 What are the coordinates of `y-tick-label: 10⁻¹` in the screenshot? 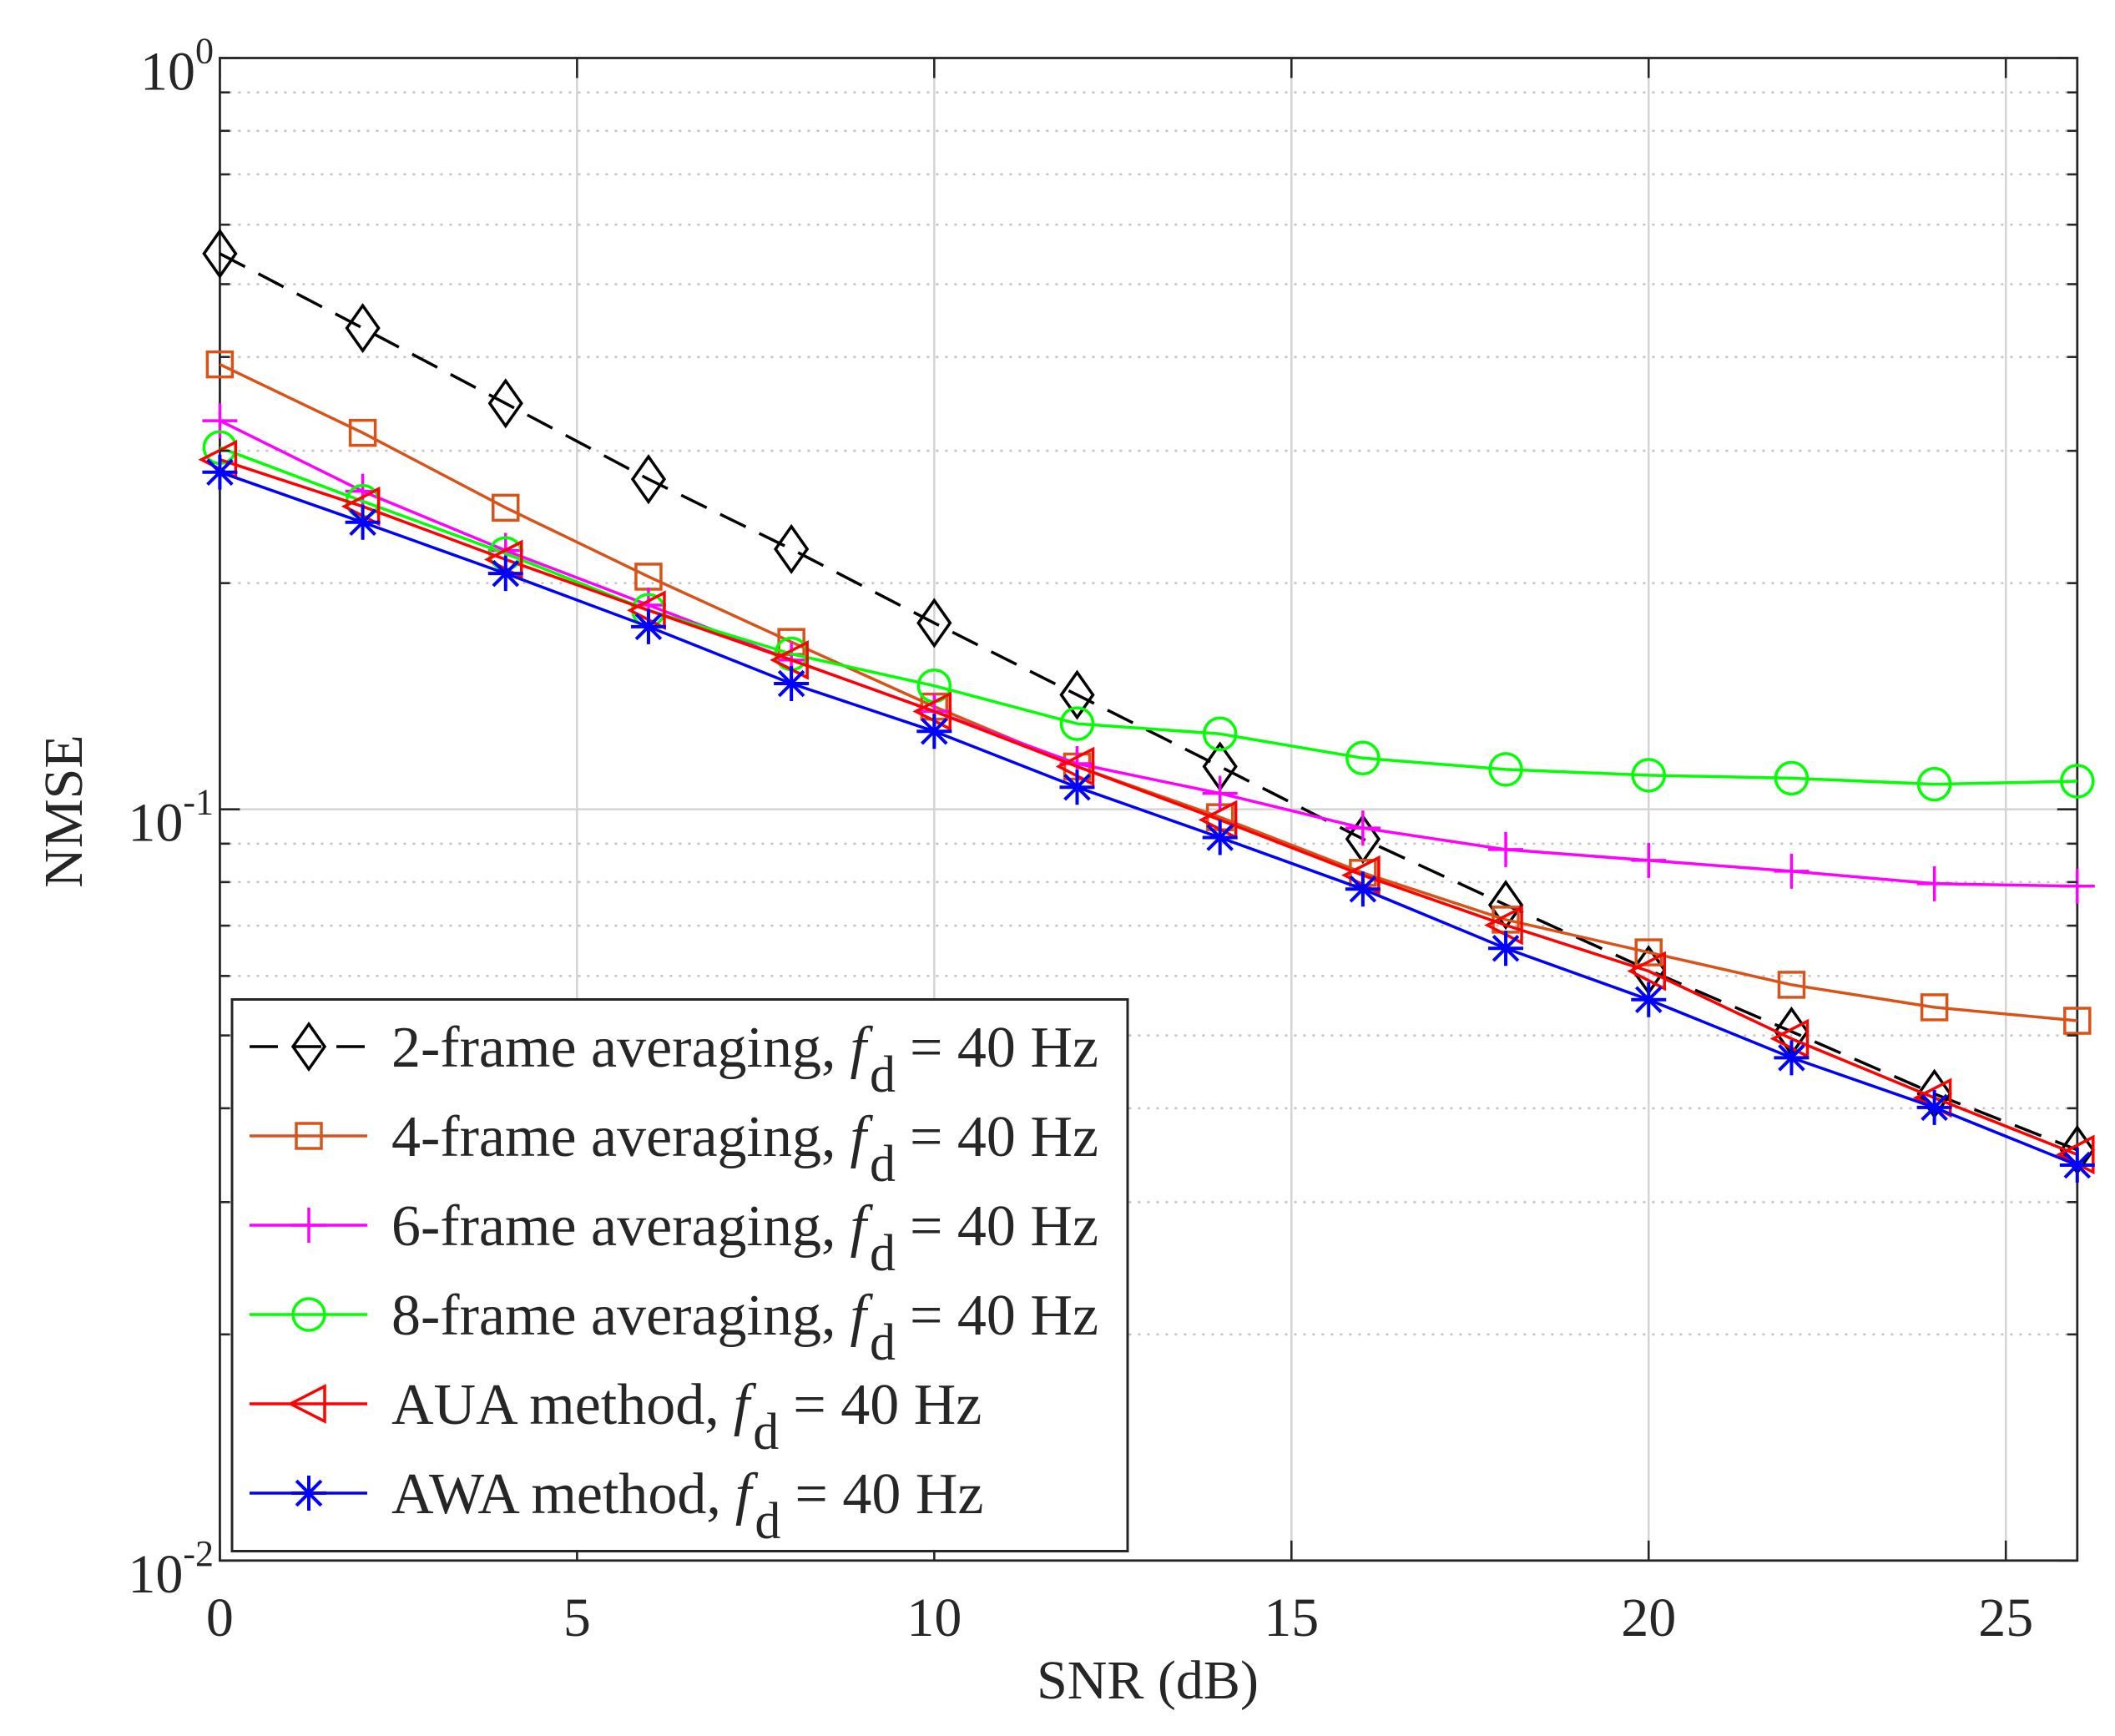 It's located at (171, 818).